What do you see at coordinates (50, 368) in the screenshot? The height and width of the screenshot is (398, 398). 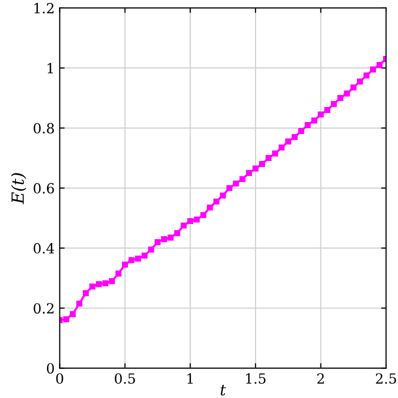 I see `y-tick-label: 0` at bounding box center [50, 368].